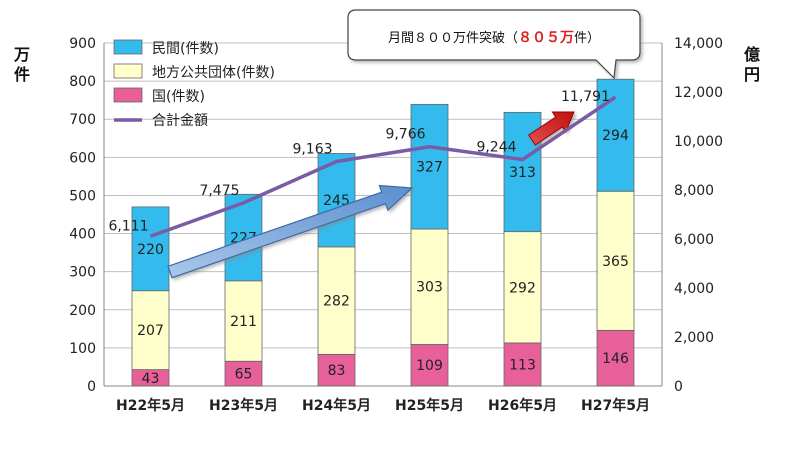 The height and width of the screenshot is (451, 800). Describe the element at coordinates (752, 54) in the screenshot. I see `y-right-axis-title: 億` at that location.